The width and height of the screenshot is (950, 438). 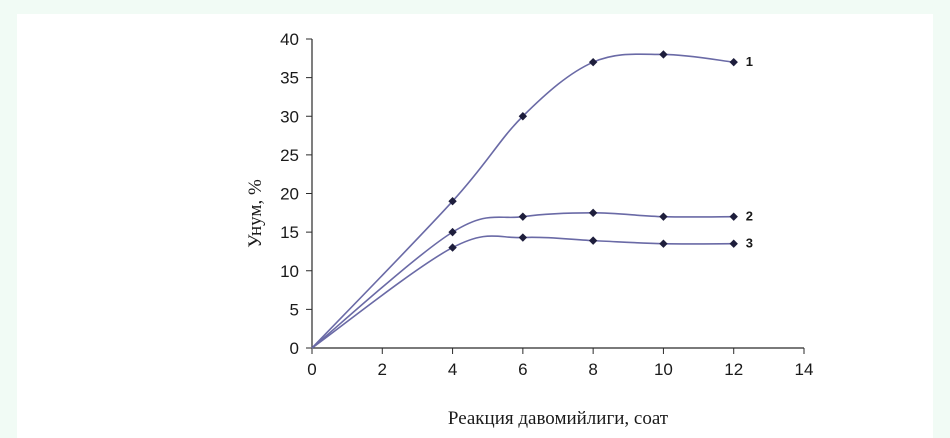 I want to click on x-axis-title: Реакция давомийлиги, соат, so click(x=558, y=418).